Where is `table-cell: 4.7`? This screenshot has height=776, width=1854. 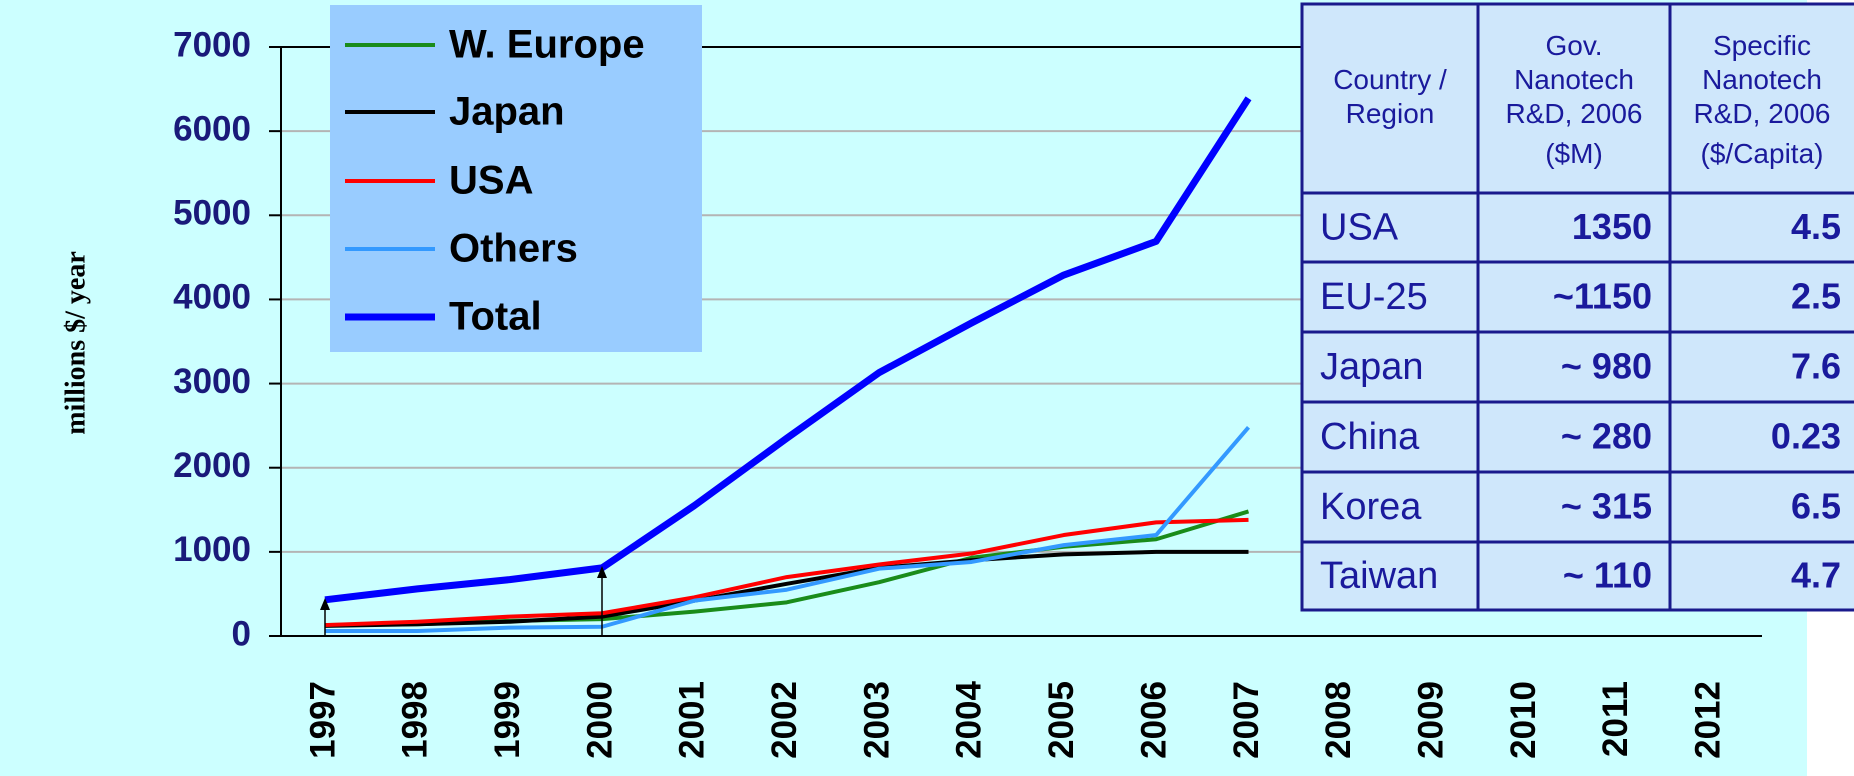 table-cell: 4.7 is located at coordinates (1816, 575).